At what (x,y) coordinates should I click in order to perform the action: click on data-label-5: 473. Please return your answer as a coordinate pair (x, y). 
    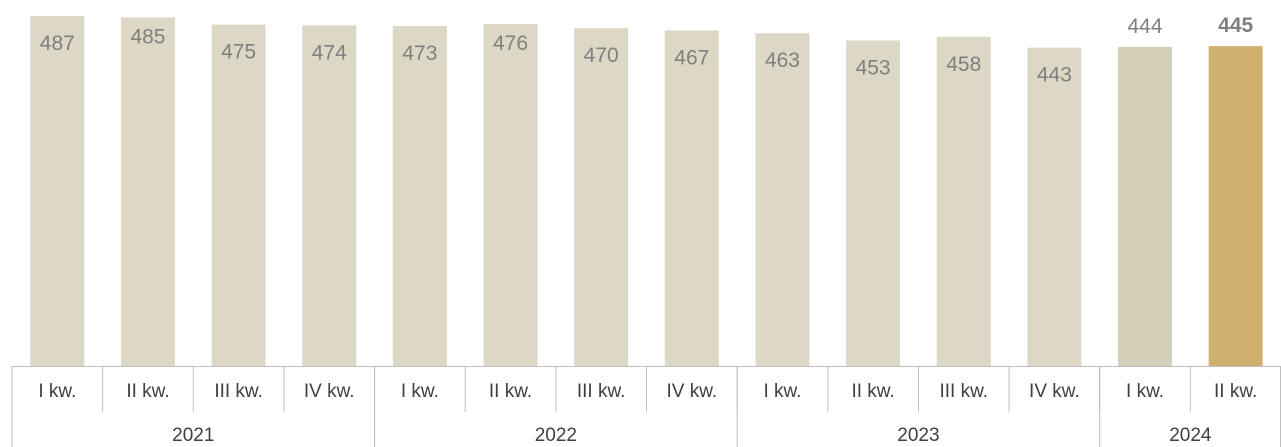
    Looking at the image, I should click on (419, 53).